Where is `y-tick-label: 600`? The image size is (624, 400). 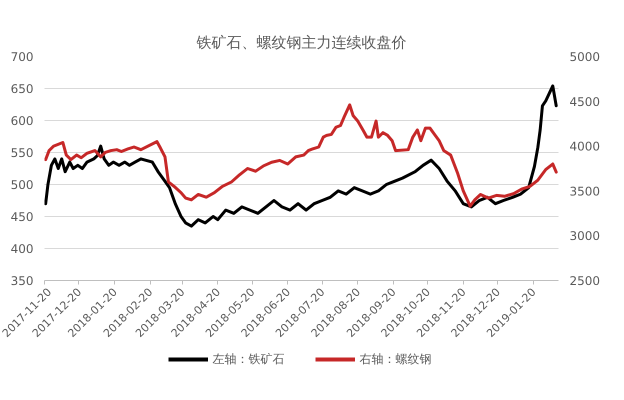 y-tick-label: 600 is located at coordinates (22, 121).